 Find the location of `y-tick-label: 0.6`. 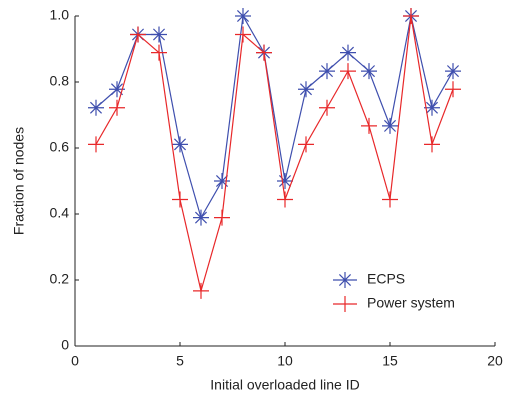

y-tick-label: 0.6 is located at coordinates (60, 147).